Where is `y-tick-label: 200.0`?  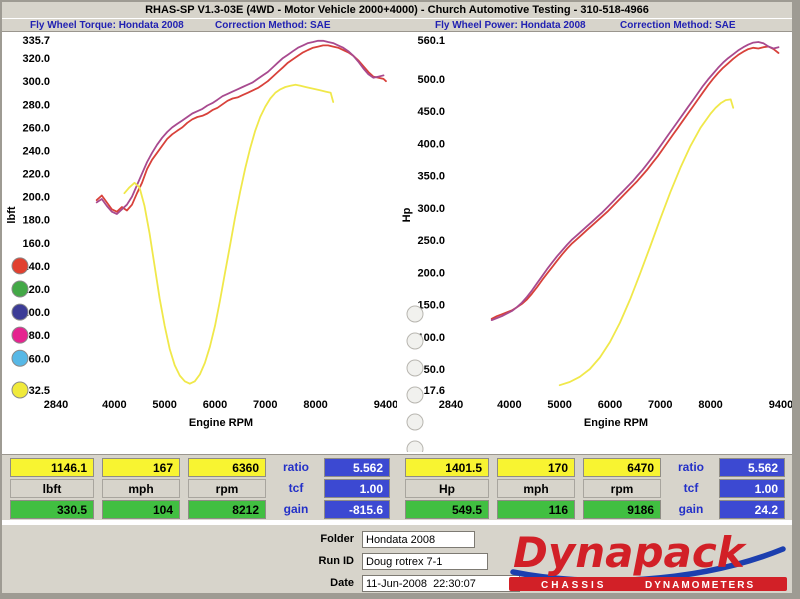 y-tick-label: 200.0 is located at coordinates (36, 198).